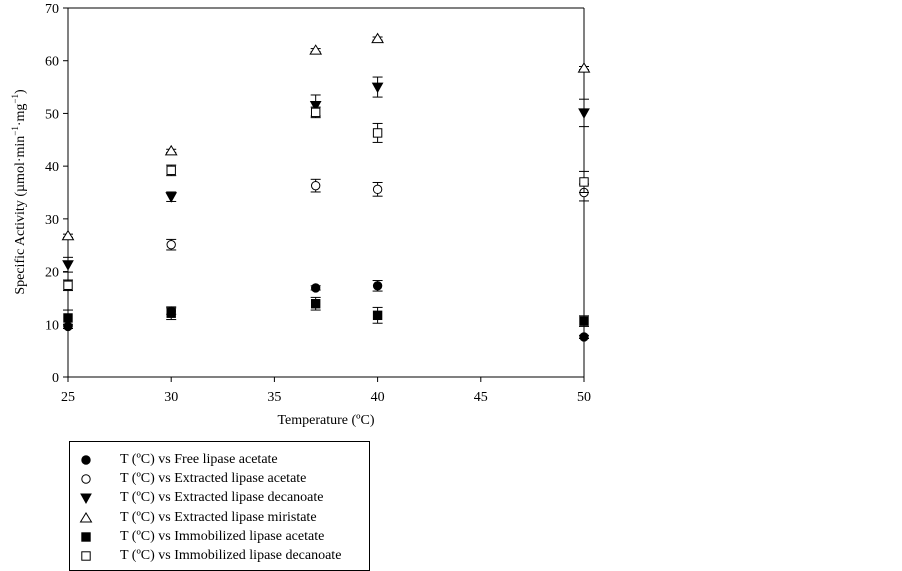  Describe the element at coordinates (68, 397) in the screenshot. I see `x-tick-label: 25` at that location.